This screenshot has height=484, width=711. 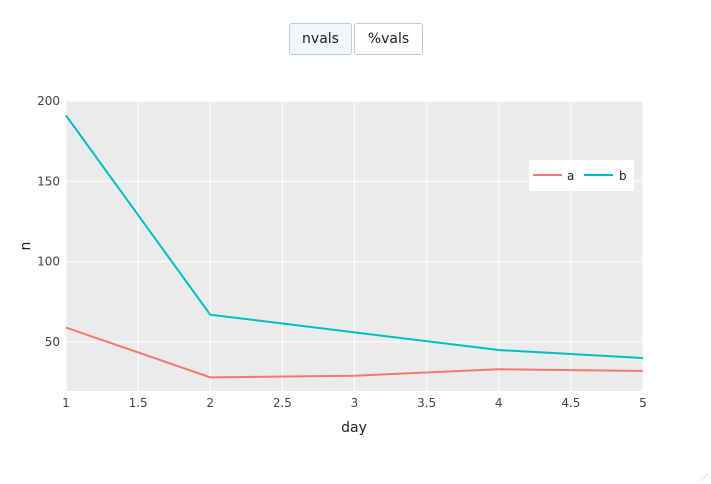 What do you see at coordinates (66, 403) in the screenshot?
I see `x-tick-label: 1` at bounding box center [66, 403].